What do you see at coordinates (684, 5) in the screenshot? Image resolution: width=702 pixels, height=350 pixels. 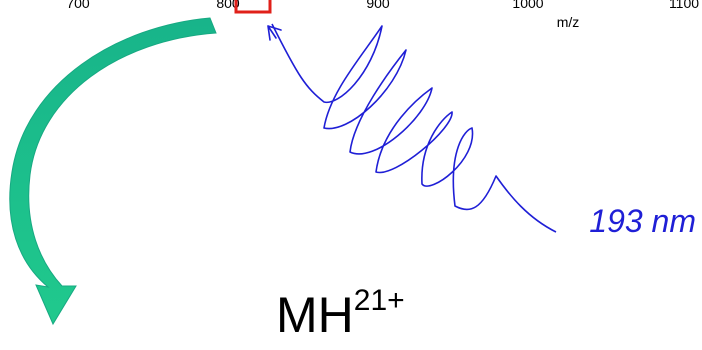 I see `tick-label-1100: 1100` at bounding box center [684, 5].